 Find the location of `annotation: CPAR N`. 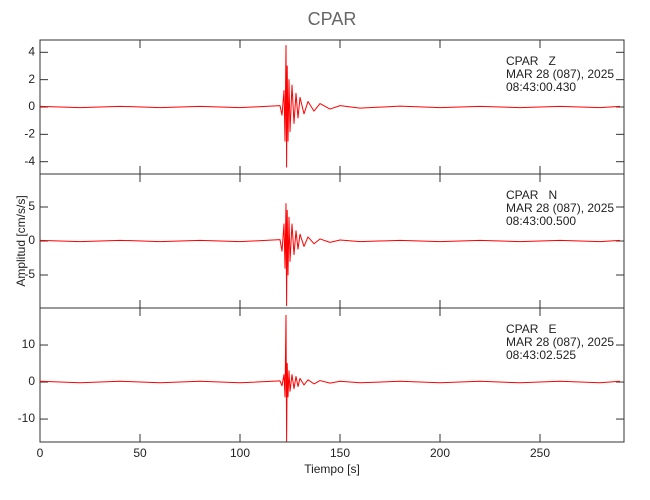

annotation: CPAR N is located at coordinates (531, 195).